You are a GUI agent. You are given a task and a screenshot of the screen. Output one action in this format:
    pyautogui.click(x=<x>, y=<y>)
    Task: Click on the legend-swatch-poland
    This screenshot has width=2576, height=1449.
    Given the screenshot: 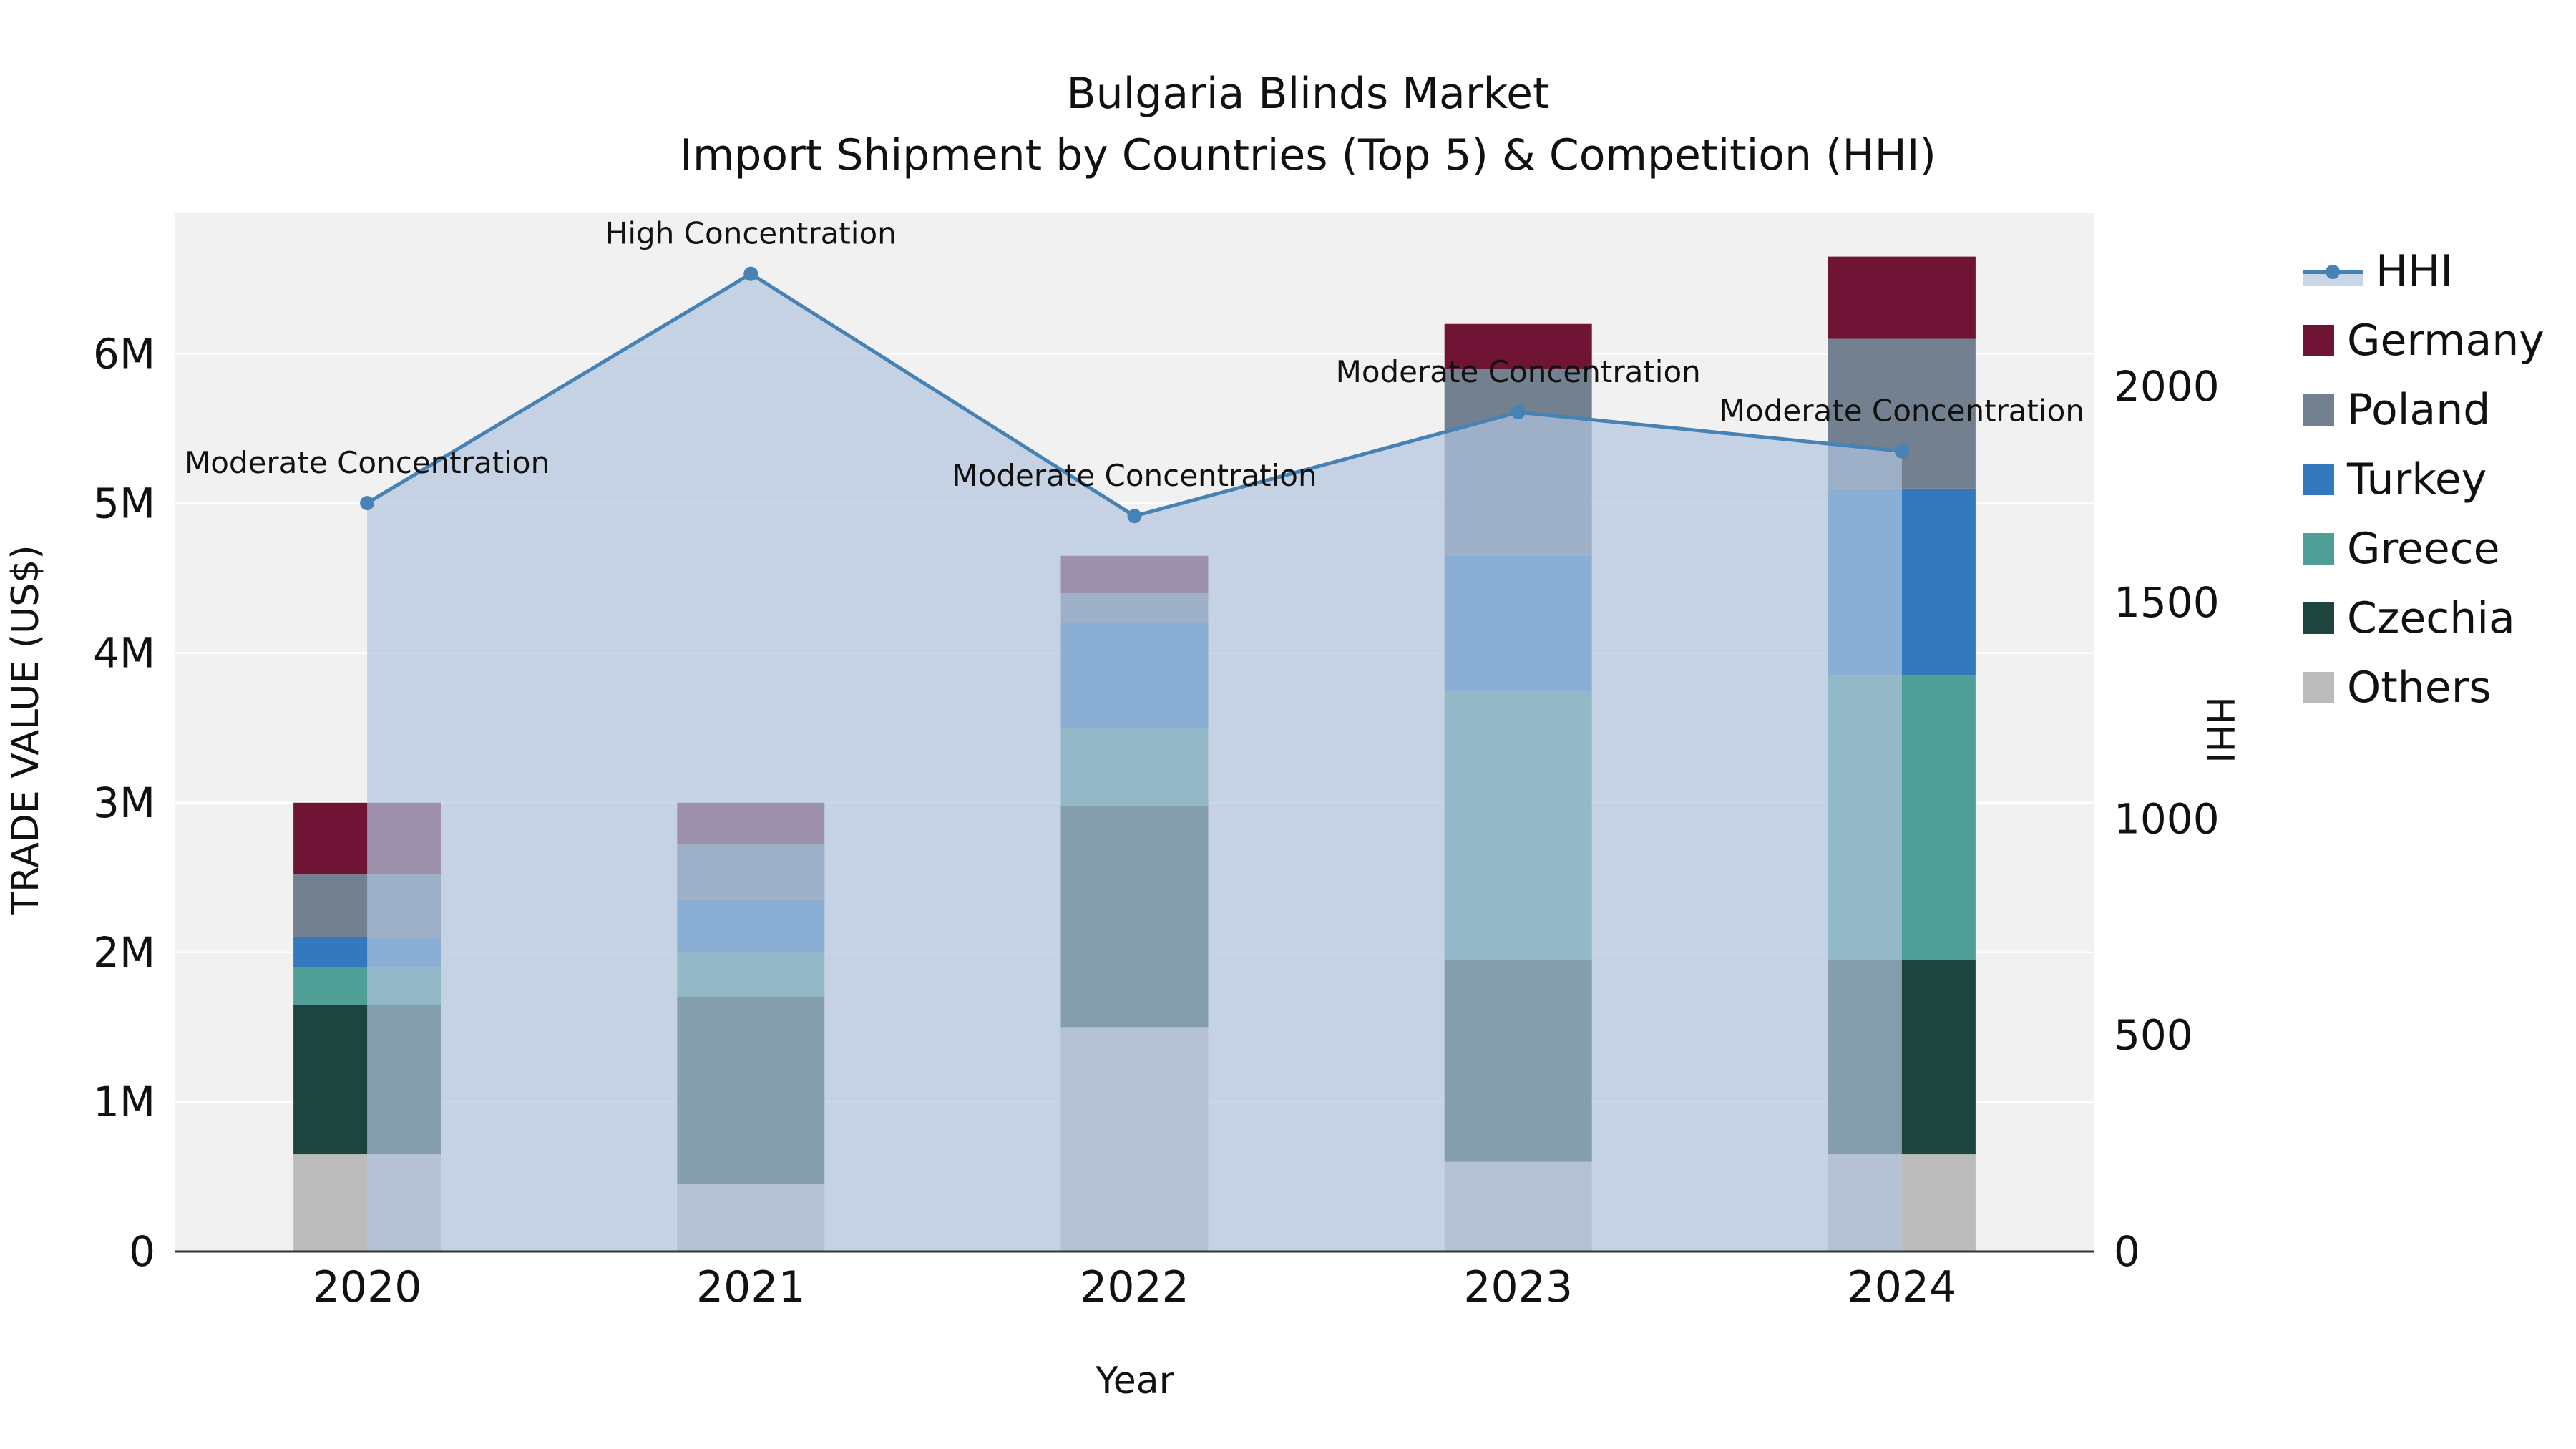 What is the action you would take?
    pyautogui.click(x=2318, y=410)
    